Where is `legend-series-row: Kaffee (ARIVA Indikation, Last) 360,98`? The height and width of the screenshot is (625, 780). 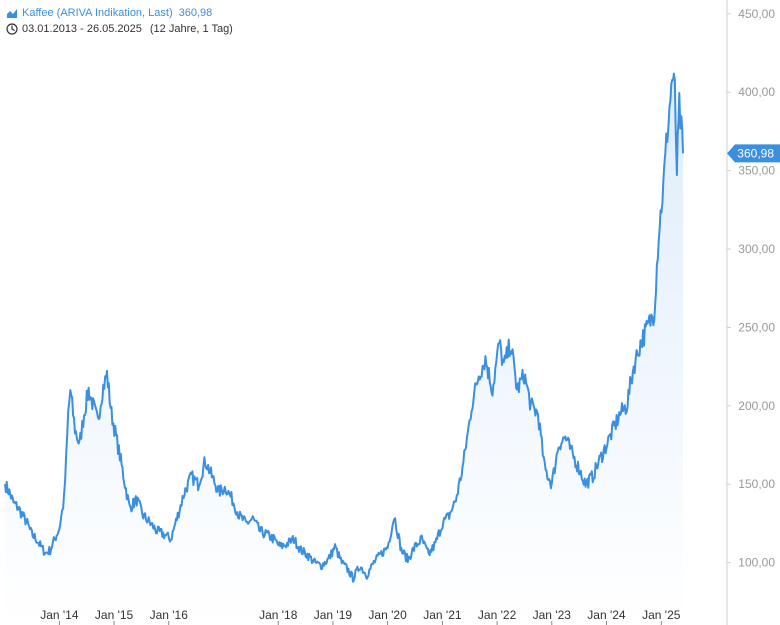 legend-series-row: Kaffee (ARIVA Indikation, Last) 360,98 is located at coordinates (119, 13).